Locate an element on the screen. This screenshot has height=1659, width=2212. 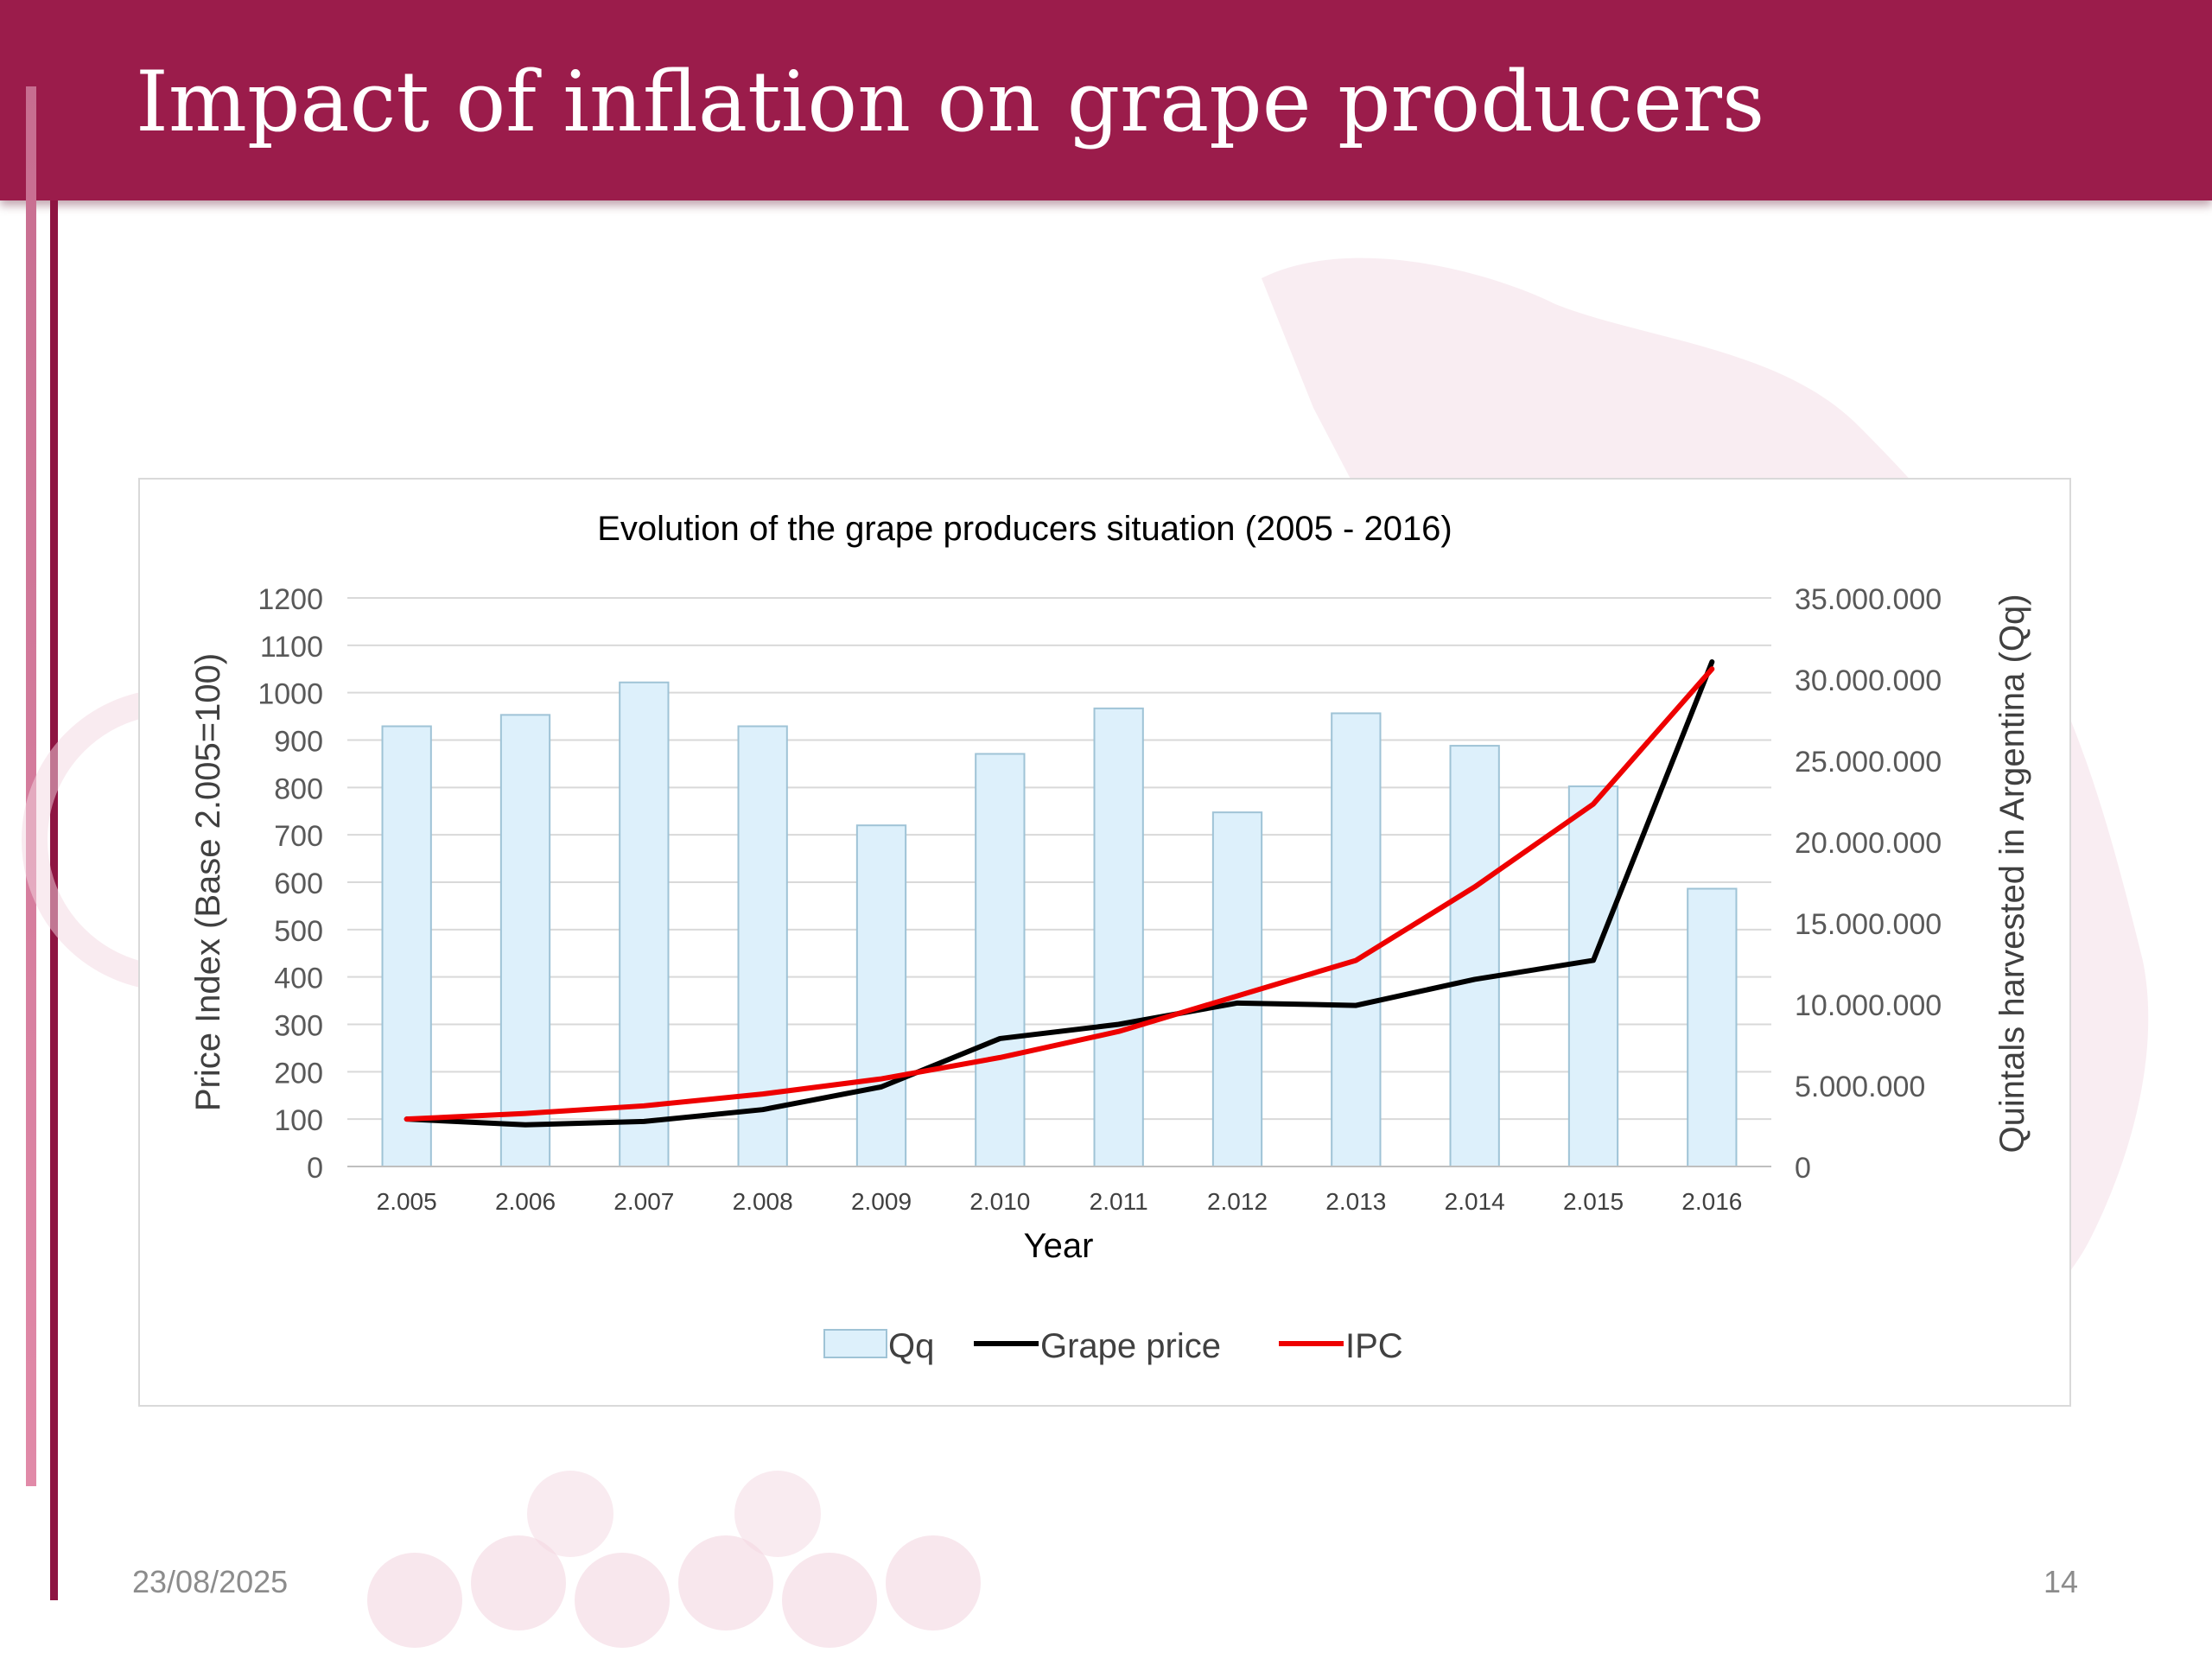
left-axis-tick-label: 1200 is located at coordinates (290, 599).